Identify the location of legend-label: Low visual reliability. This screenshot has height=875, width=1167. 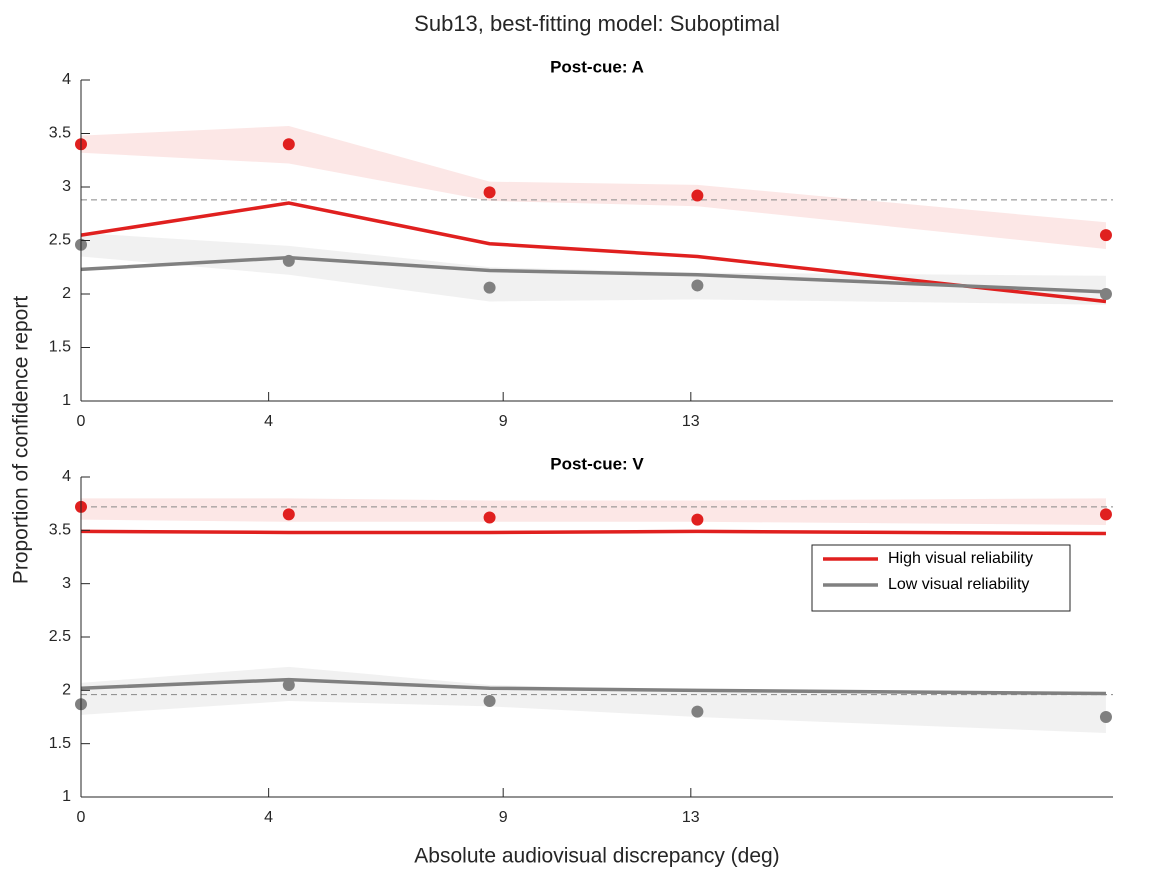
(958, 584).